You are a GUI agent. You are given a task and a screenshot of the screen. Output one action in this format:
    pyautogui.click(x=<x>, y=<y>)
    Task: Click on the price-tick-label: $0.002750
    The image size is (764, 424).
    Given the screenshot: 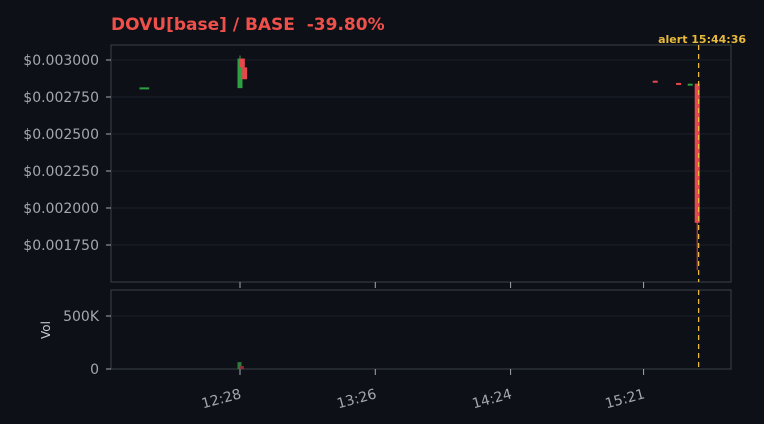 What is the action you would take?
    pyautogui.click(x=61, y=98)
    